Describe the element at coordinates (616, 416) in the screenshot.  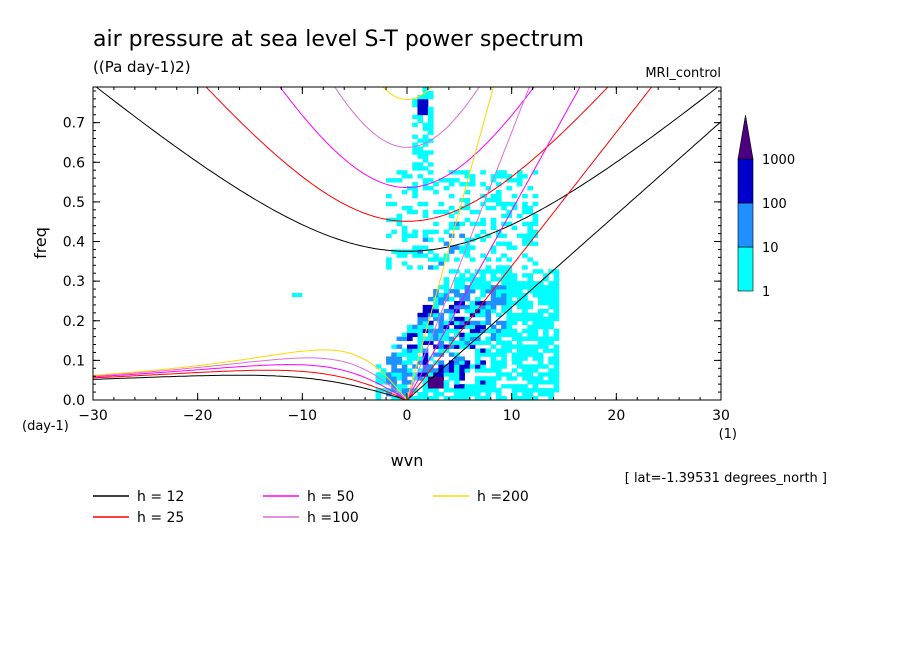
I see `x-tick-label: 20` at that location.